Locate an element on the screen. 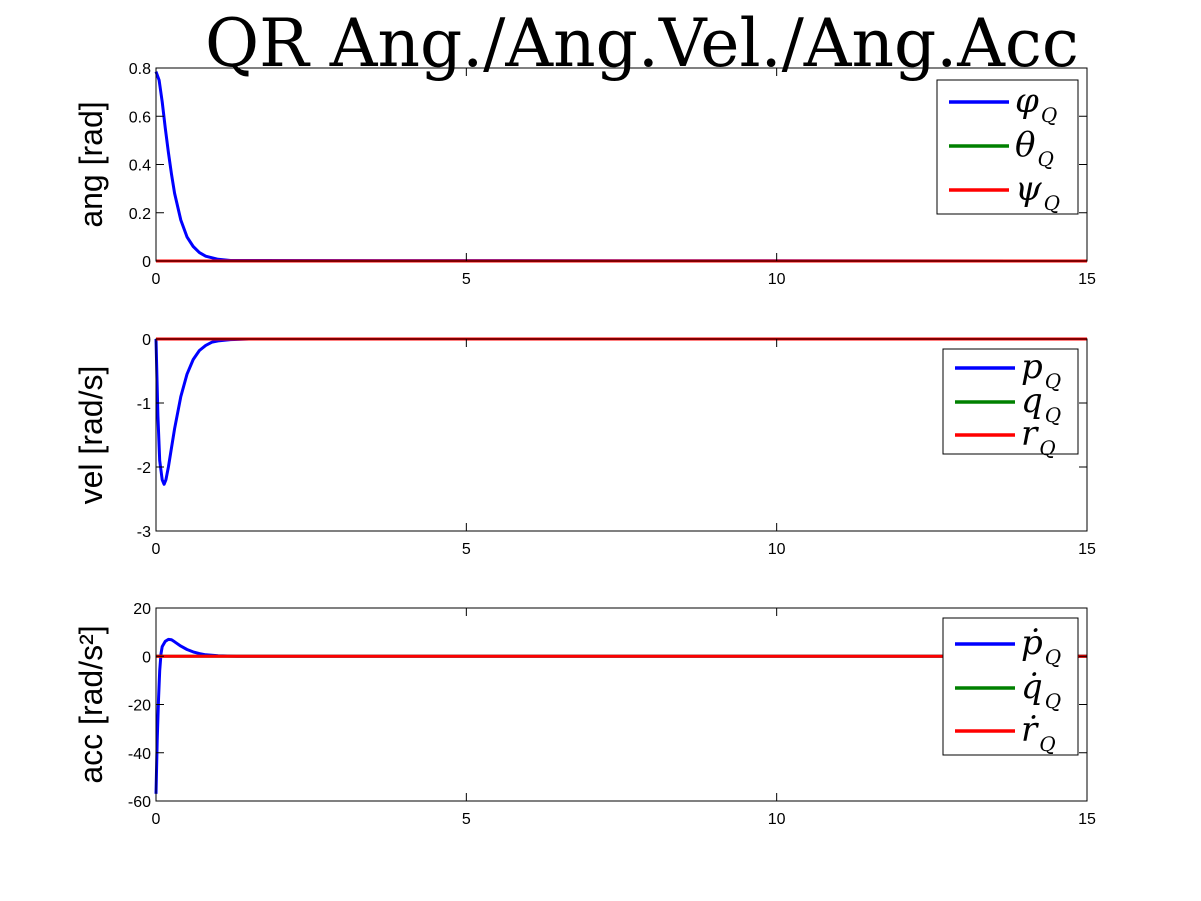 Image resolution: width=1201 pixels, height=901 pixels. y-tick-label: -40 is located at coordinates (139, 754).